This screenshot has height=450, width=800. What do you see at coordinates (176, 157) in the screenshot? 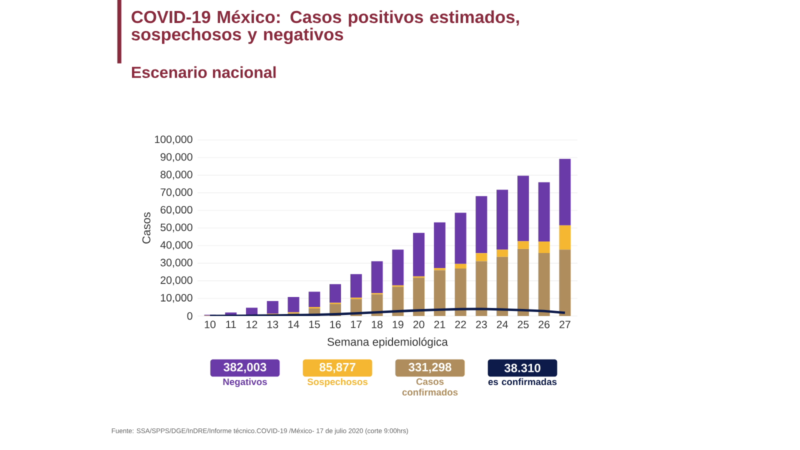
I see `y-tick-label: 90,000` at bounding box center [176, 157].